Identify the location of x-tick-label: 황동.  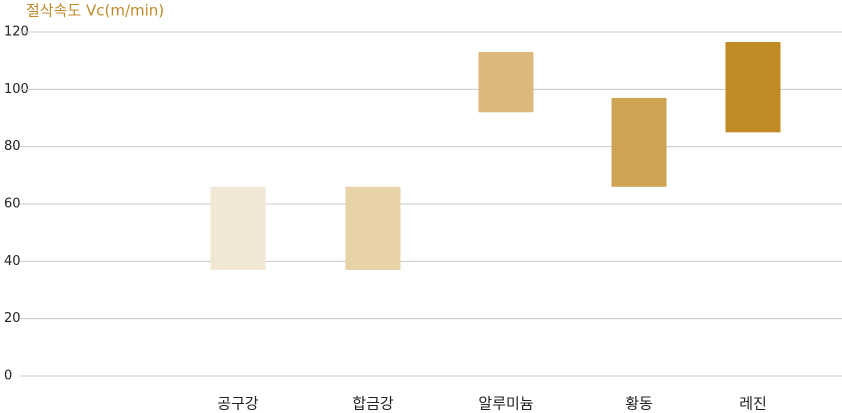
(639, 404).